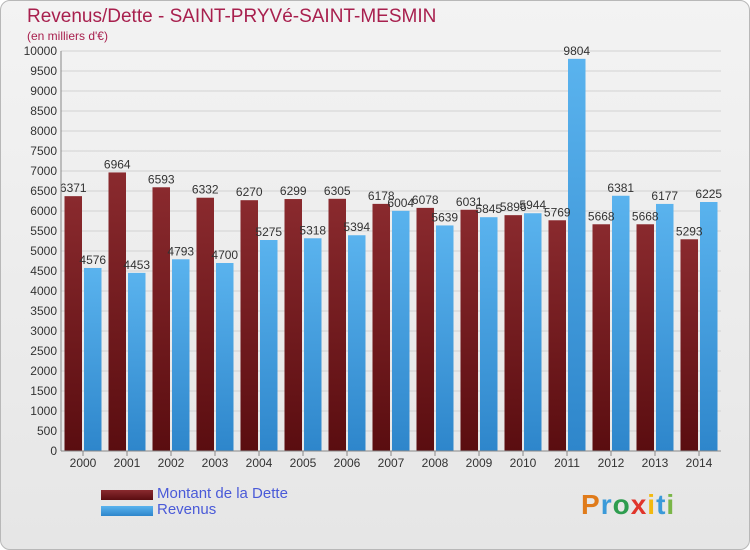 This screenshot has width=750, height=550. Describe the element at coordinates (117, 164) in the screenshot. I see `data-label: 6964` at that location.